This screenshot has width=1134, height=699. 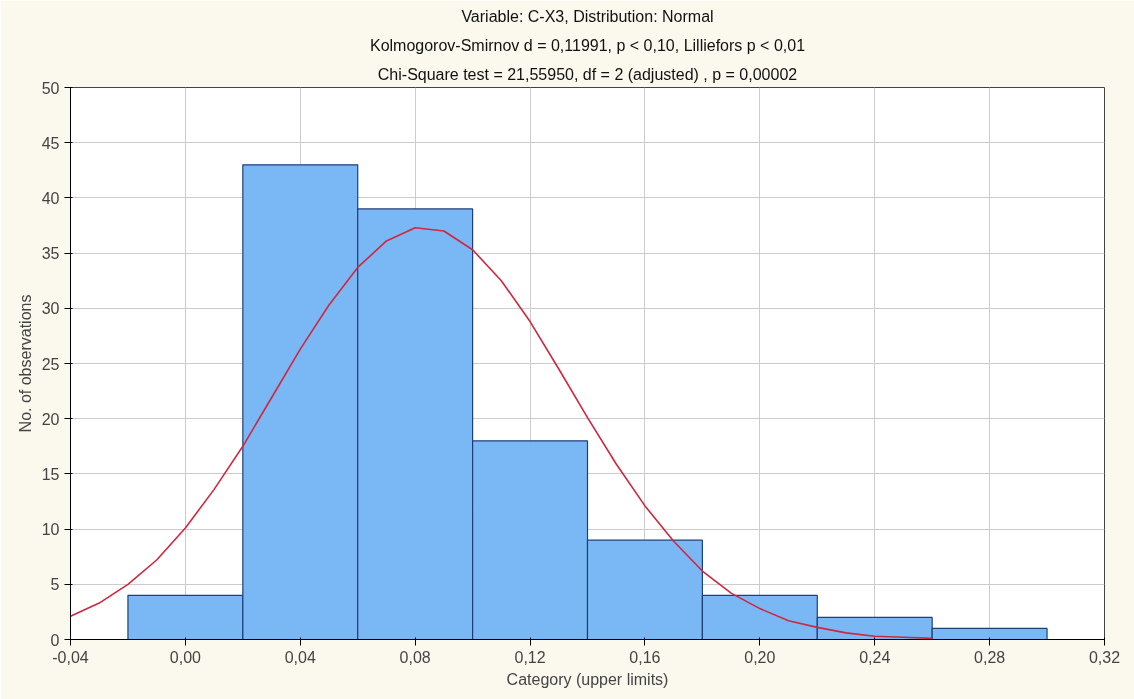 I want to click on text: Chi-Square test = 21,55950, df = 2 (adjusted) , p = 0,00002, so click(x=587, y=74).